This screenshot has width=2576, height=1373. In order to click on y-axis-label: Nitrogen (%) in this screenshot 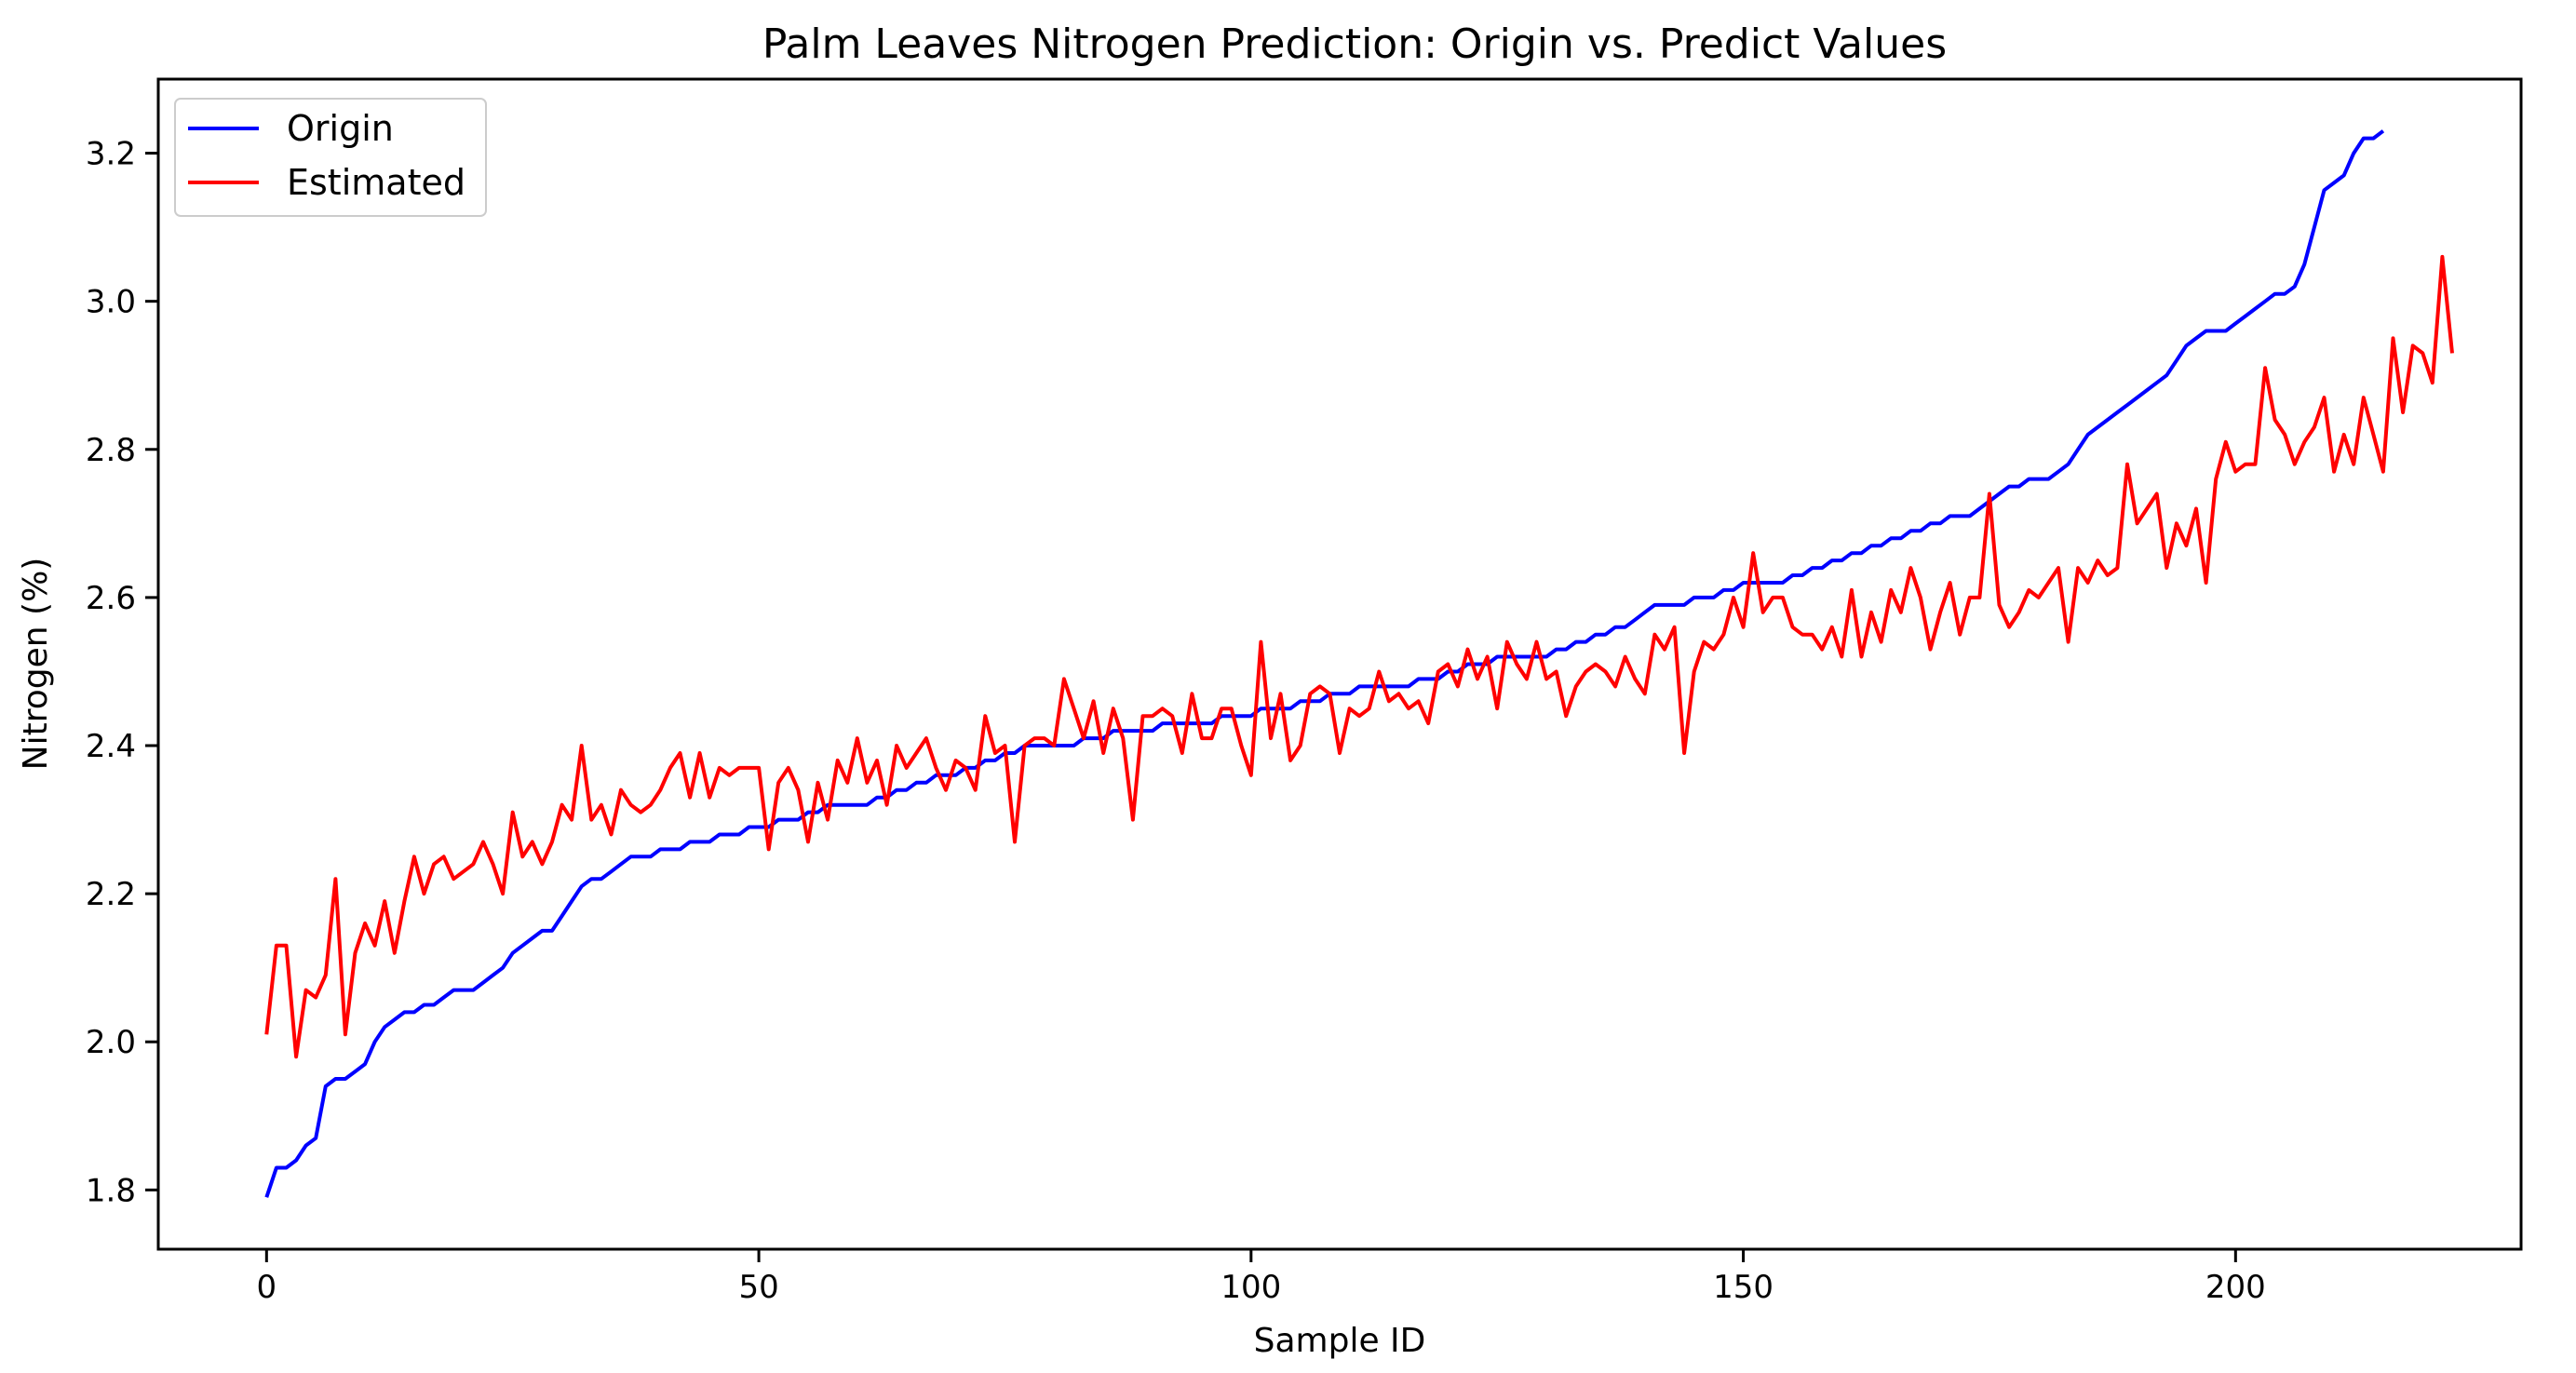, I will do `click(36, 664)`.